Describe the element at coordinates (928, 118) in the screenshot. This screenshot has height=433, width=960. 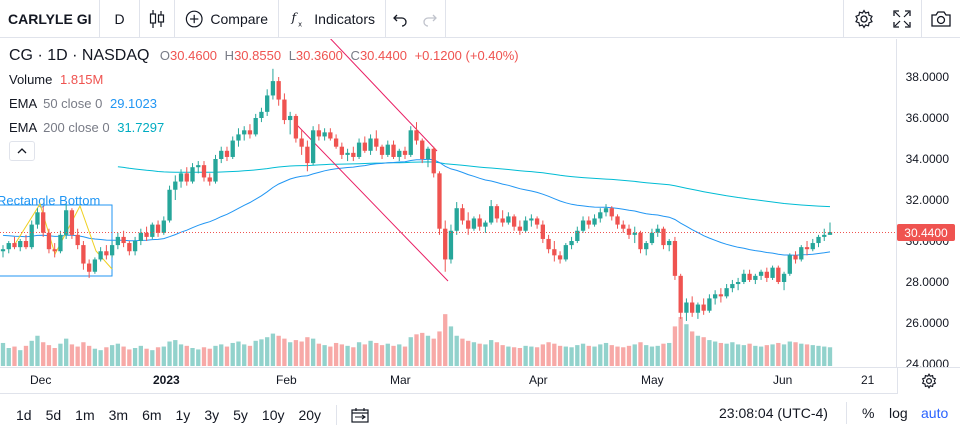
I see `price-axis-label: 36.0000` at that location.